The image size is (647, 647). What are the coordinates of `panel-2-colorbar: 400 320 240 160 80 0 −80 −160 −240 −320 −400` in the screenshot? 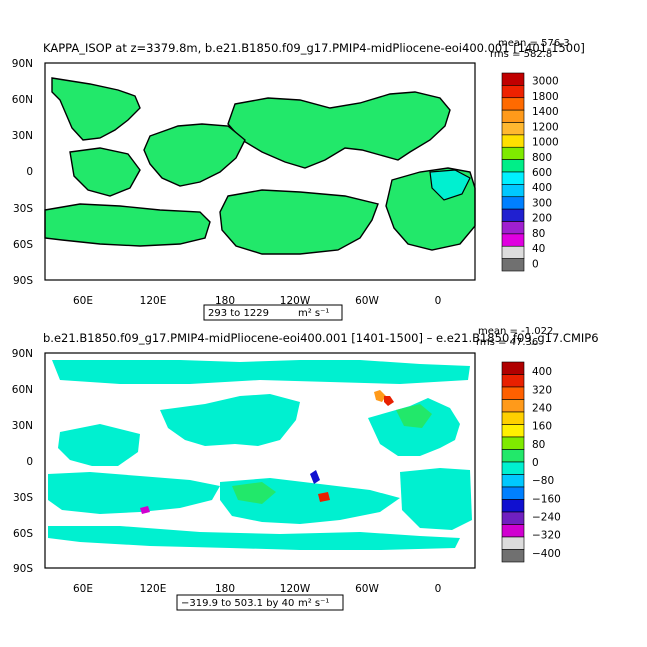 It's located at (531, 462).